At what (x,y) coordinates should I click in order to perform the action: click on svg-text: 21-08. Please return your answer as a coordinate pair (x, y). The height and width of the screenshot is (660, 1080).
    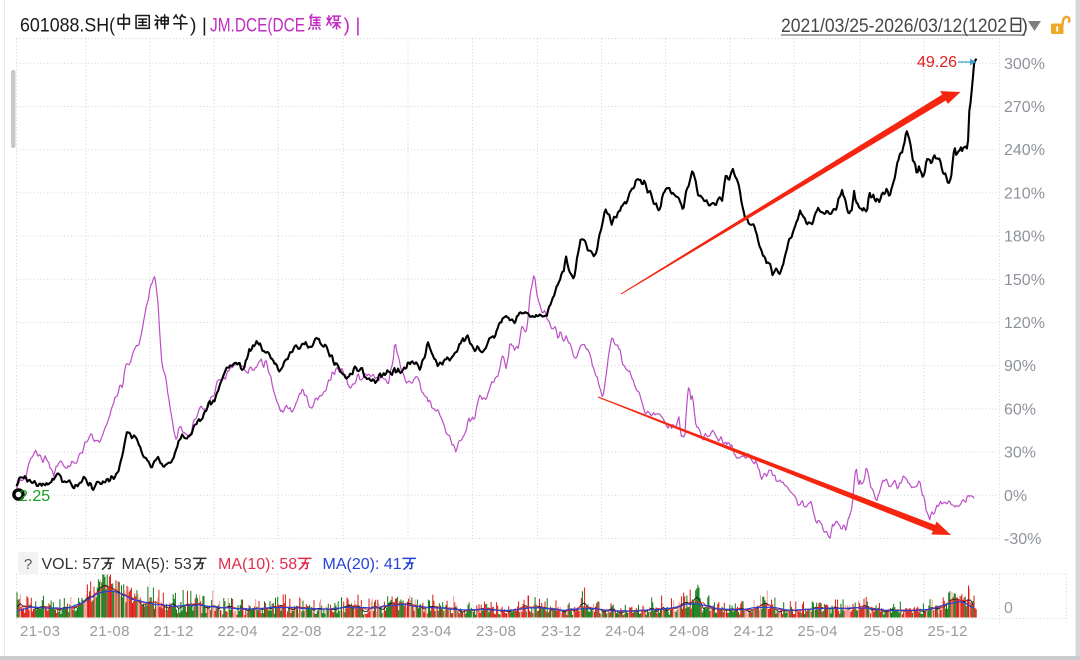
    Looking at the image, I should click on (110, 631).